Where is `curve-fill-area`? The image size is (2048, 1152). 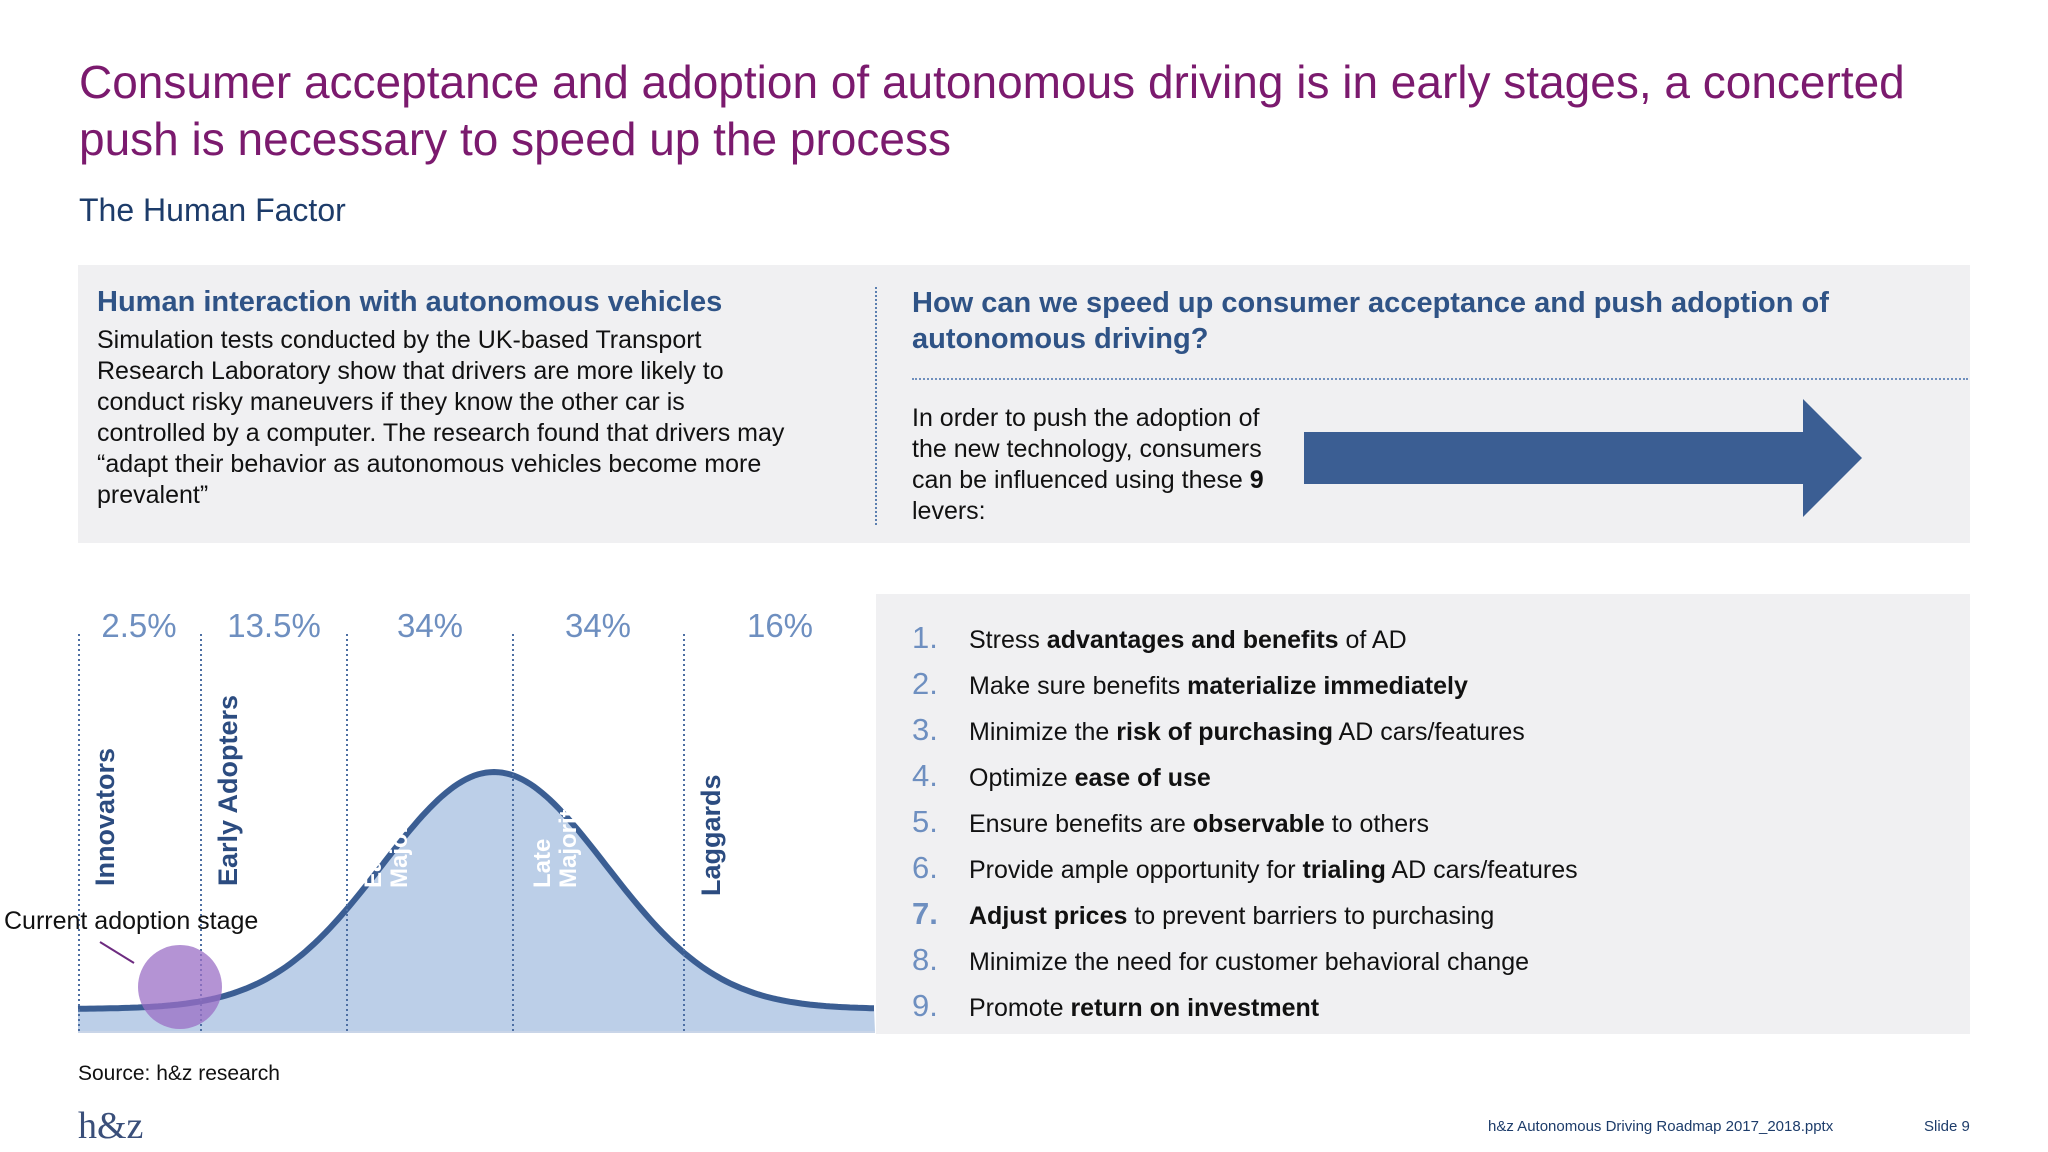
curve-fill-area is located at coordinates (476, 902).